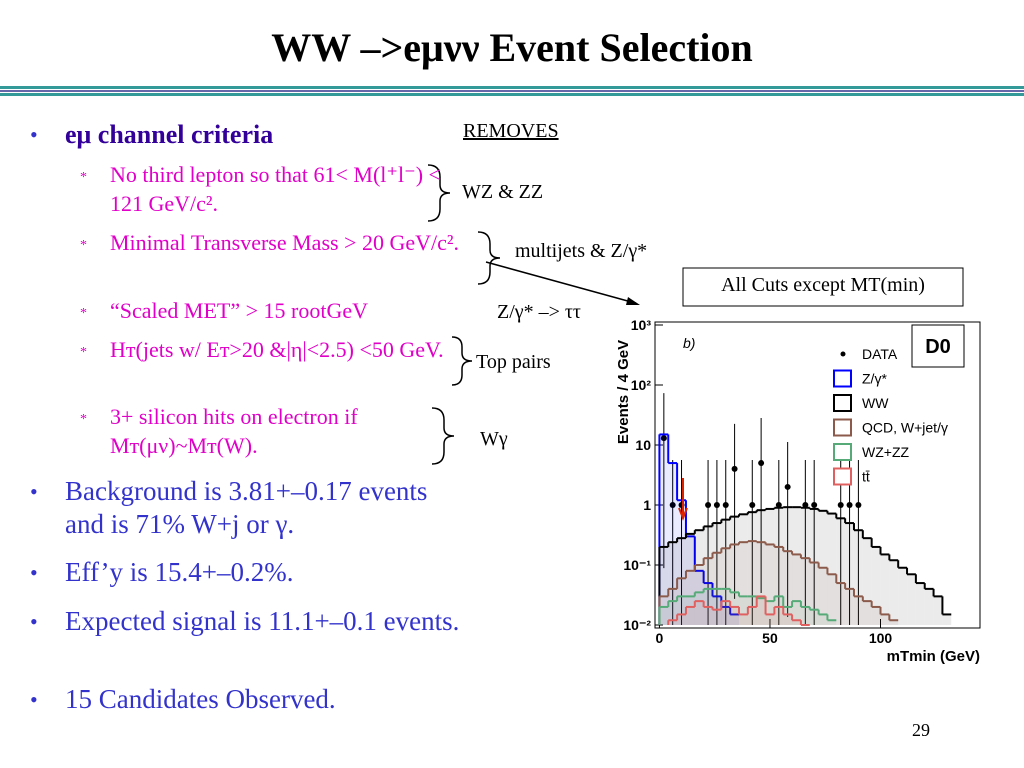  I want to click on series, so click(778, 582).